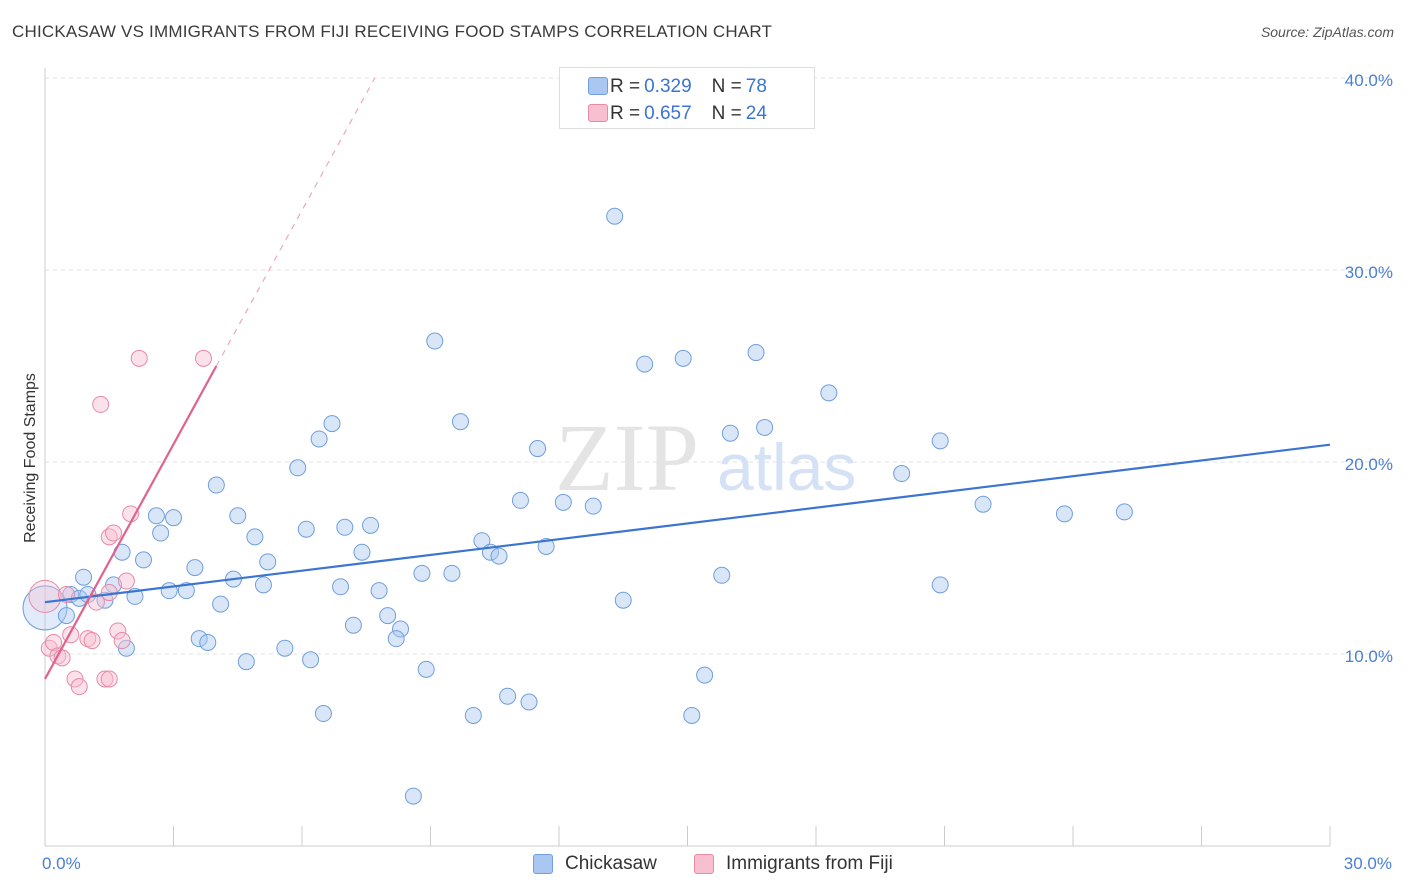  Describe the element at coordinates (756, 86) in the screenshot. I see `legend-n-value: 78` at that location.